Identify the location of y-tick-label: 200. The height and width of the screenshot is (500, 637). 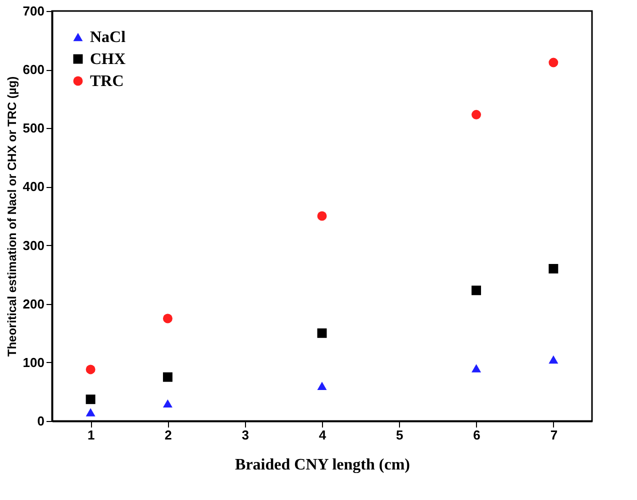
(33, 304).